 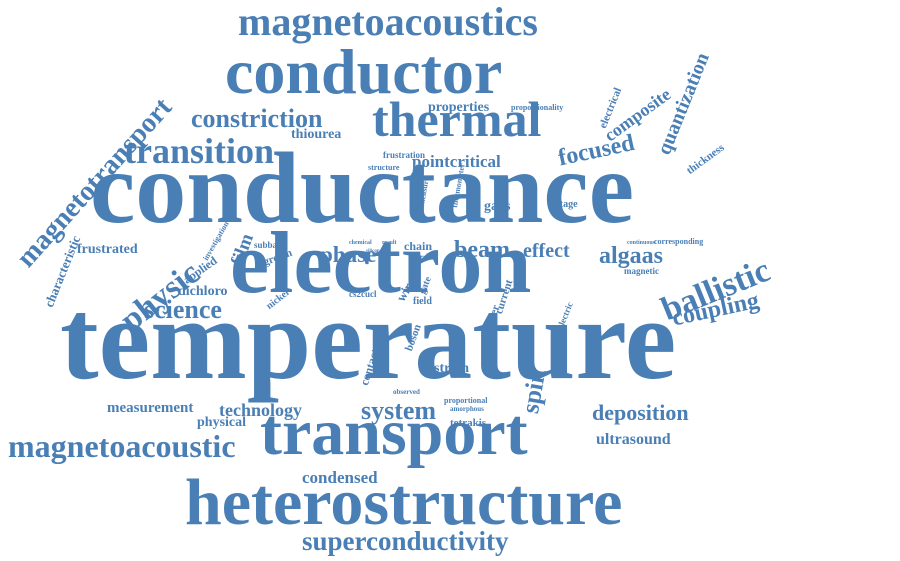 What do you see at coordinates (534, 391) in the screenshot?
I see `word-spin: spin` at bounding box center [534, 391].